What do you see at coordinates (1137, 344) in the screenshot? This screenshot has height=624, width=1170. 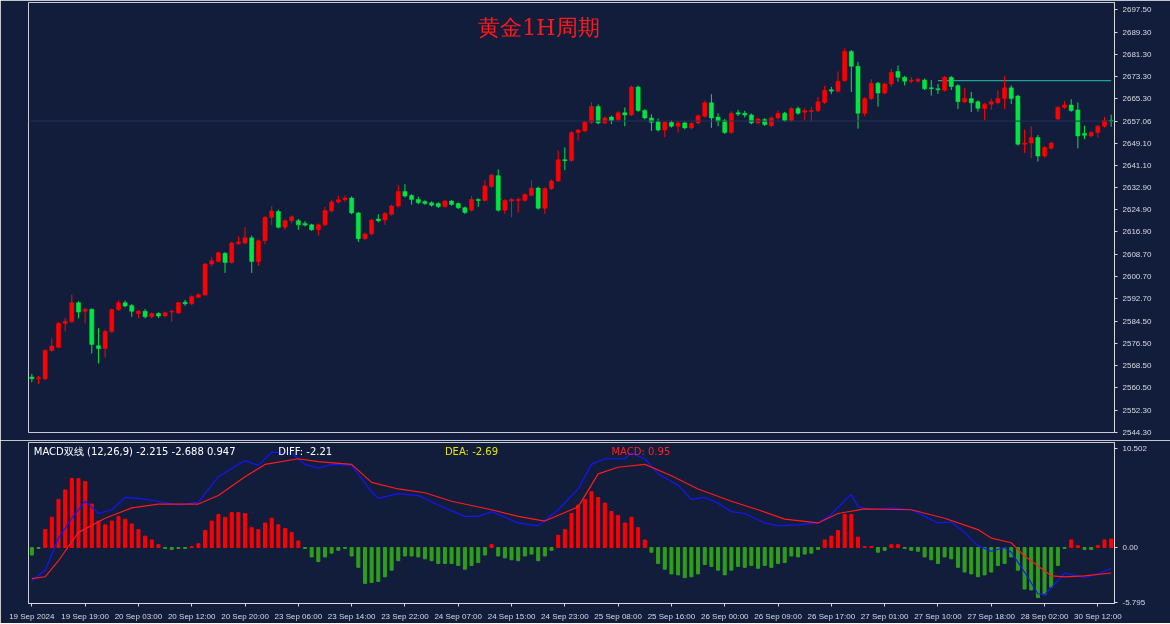 I see `y-tick-label: 2576.50` at bounding box center [1137, 344].